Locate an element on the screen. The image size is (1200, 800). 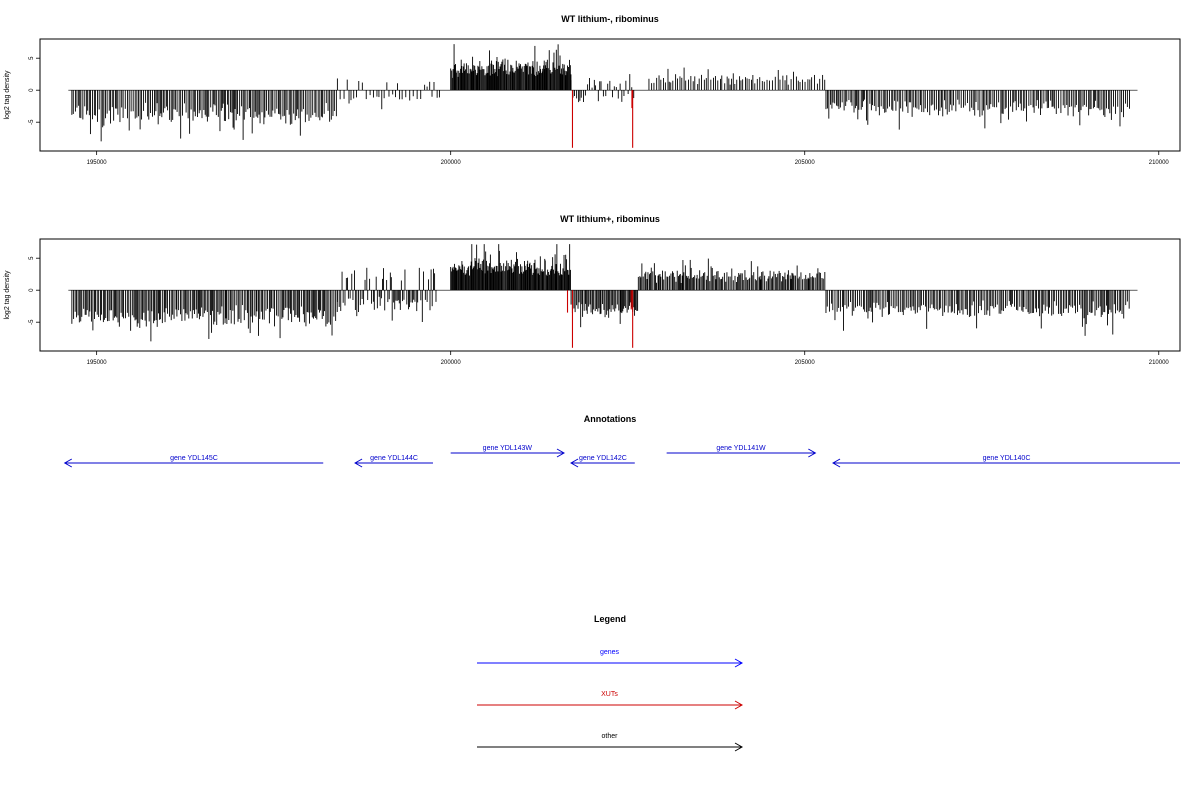
chart-title: WT lithium+, ribominus is located at coordinates (610, 219).